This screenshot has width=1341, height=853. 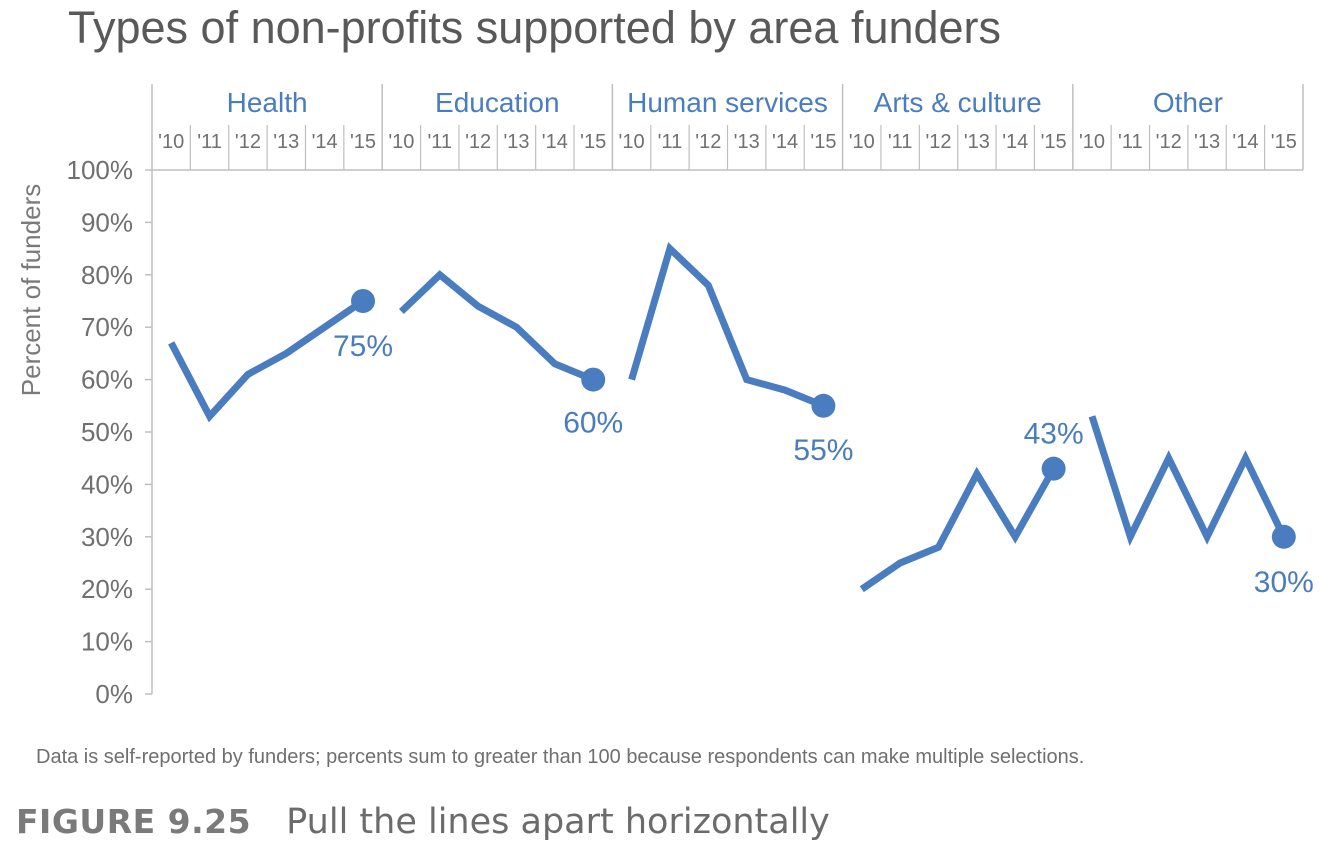 I want to click on figure-number: FIGURE 9.25, so click(x=134, y=821).